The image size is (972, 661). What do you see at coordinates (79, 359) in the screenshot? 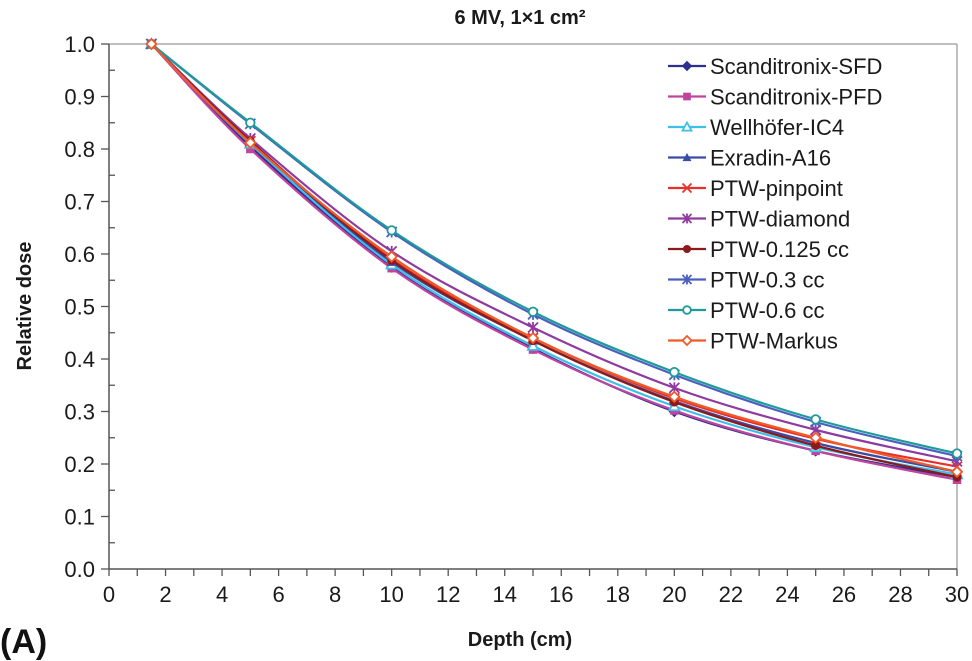
I see `y-tick-label: 0.4` at bounding box center [79, 359].